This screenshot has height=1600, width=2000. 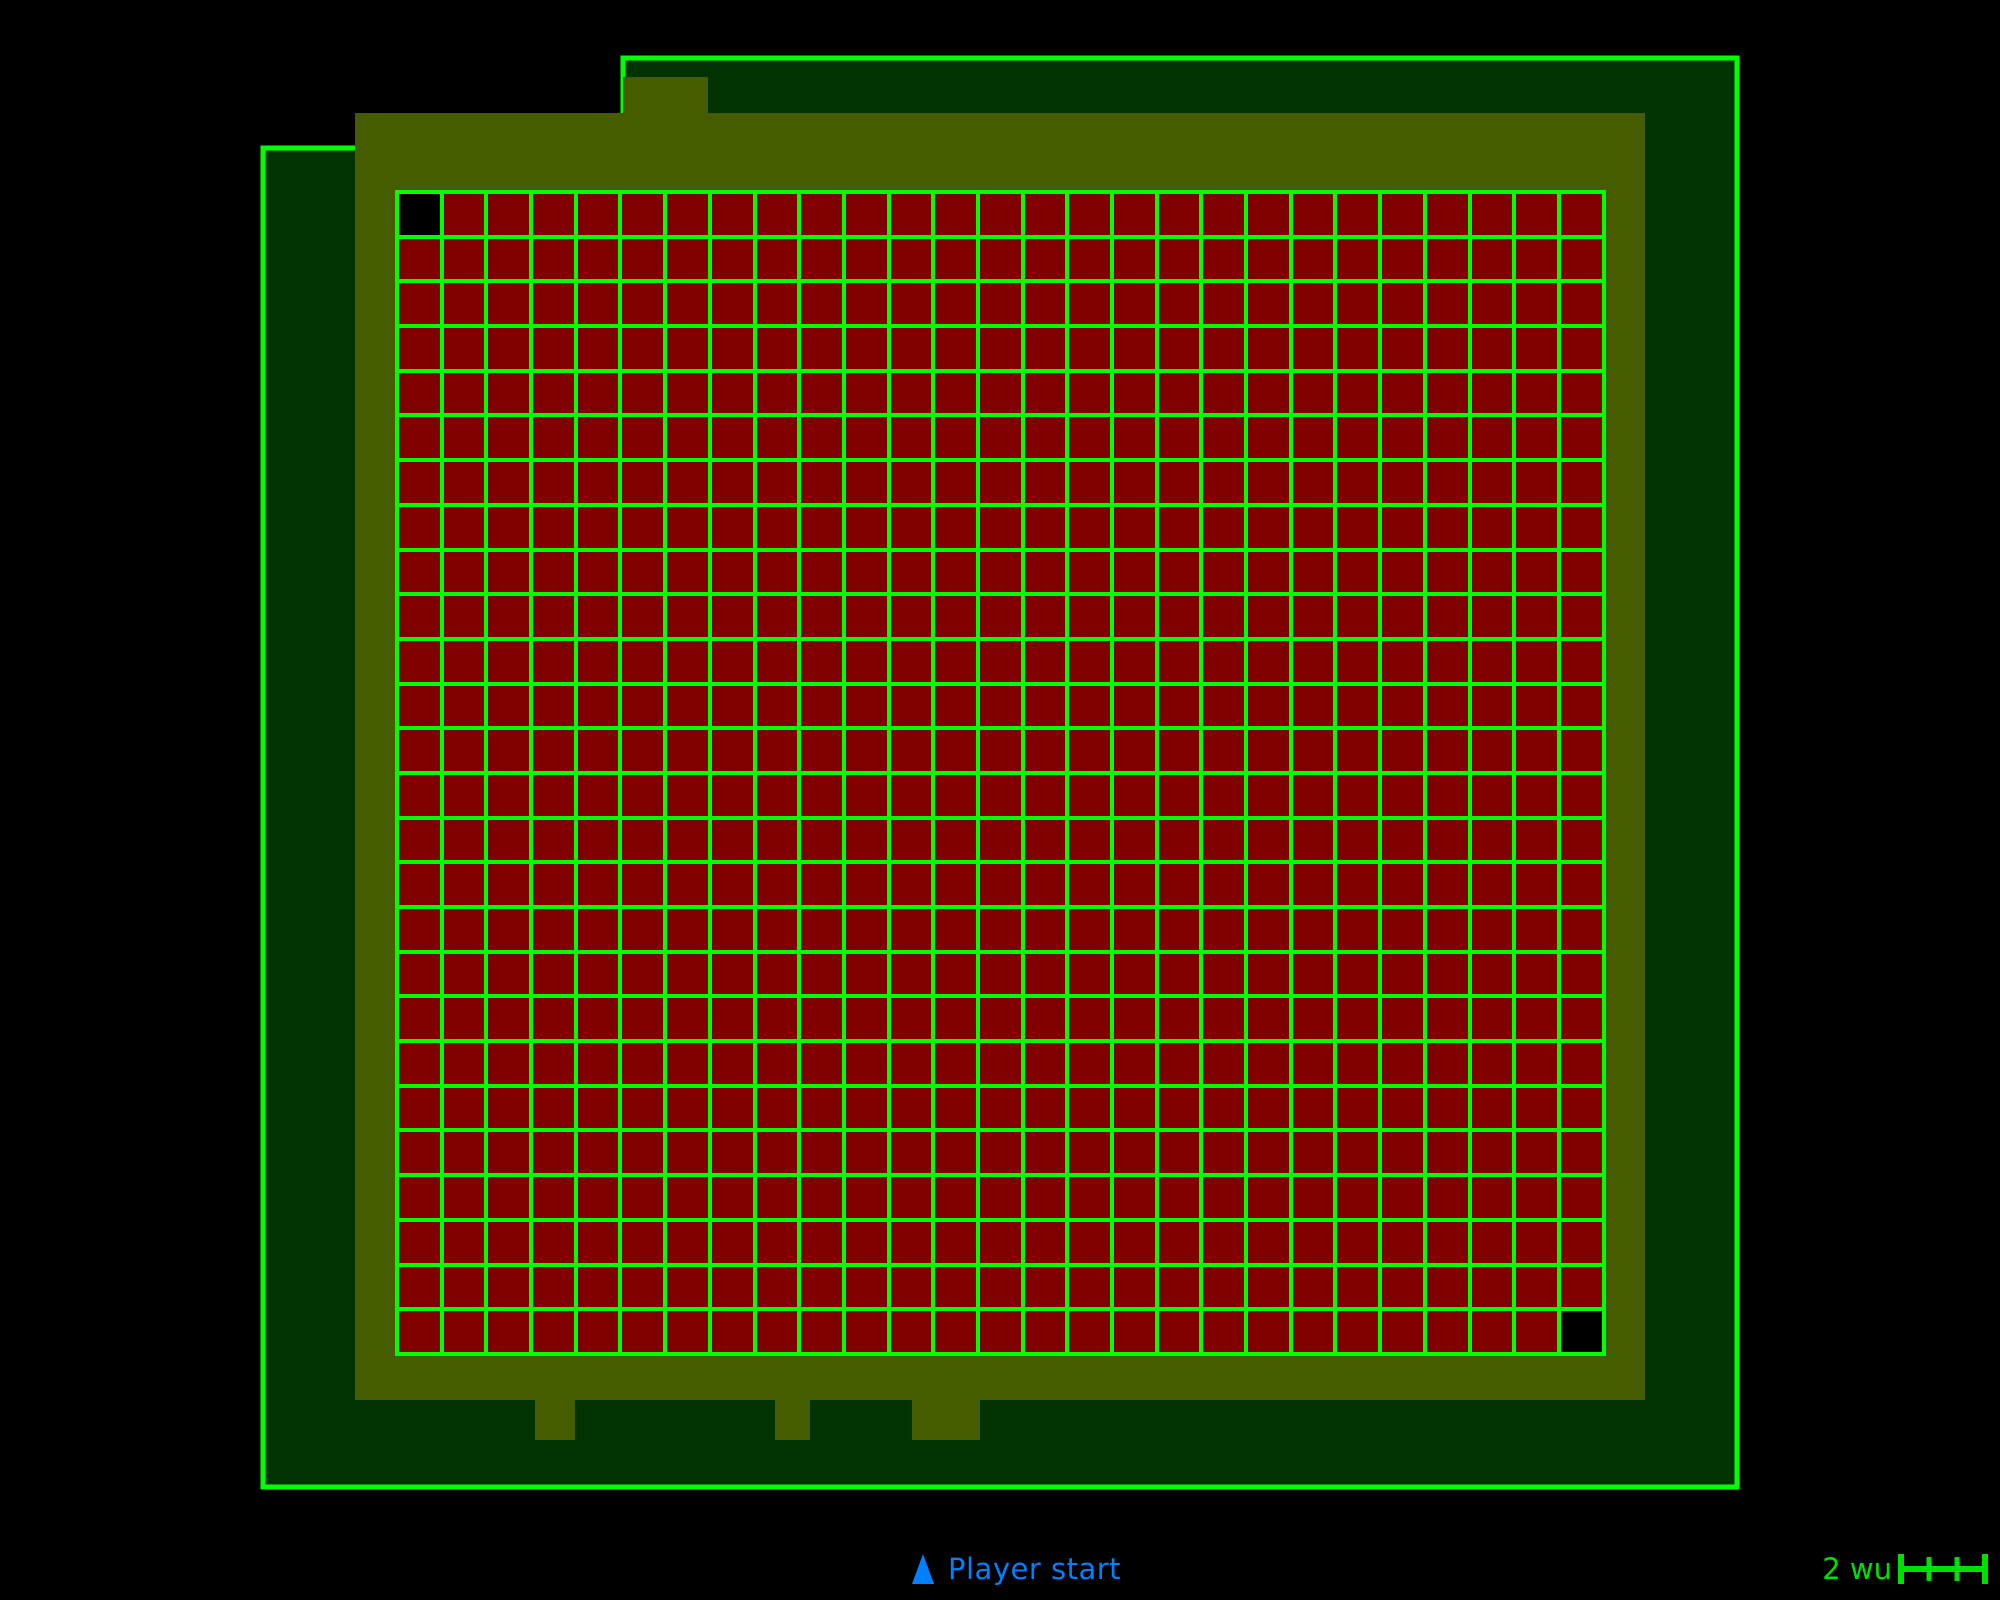 What do you see at coordinates (445, 1420) in the screenshot?
I see `wall-bottom-gap-left` at bounding box center [445, 1420].